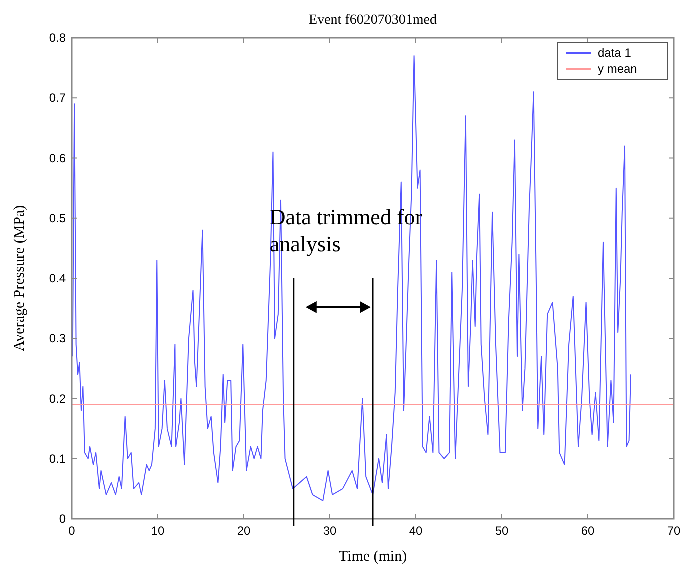 The height and width of the screenshot is (569, 688). What do you see at coordinates (158, 531) in the screenshot?
I see `x-tick-label: 10` at bounding box center [158, 531].